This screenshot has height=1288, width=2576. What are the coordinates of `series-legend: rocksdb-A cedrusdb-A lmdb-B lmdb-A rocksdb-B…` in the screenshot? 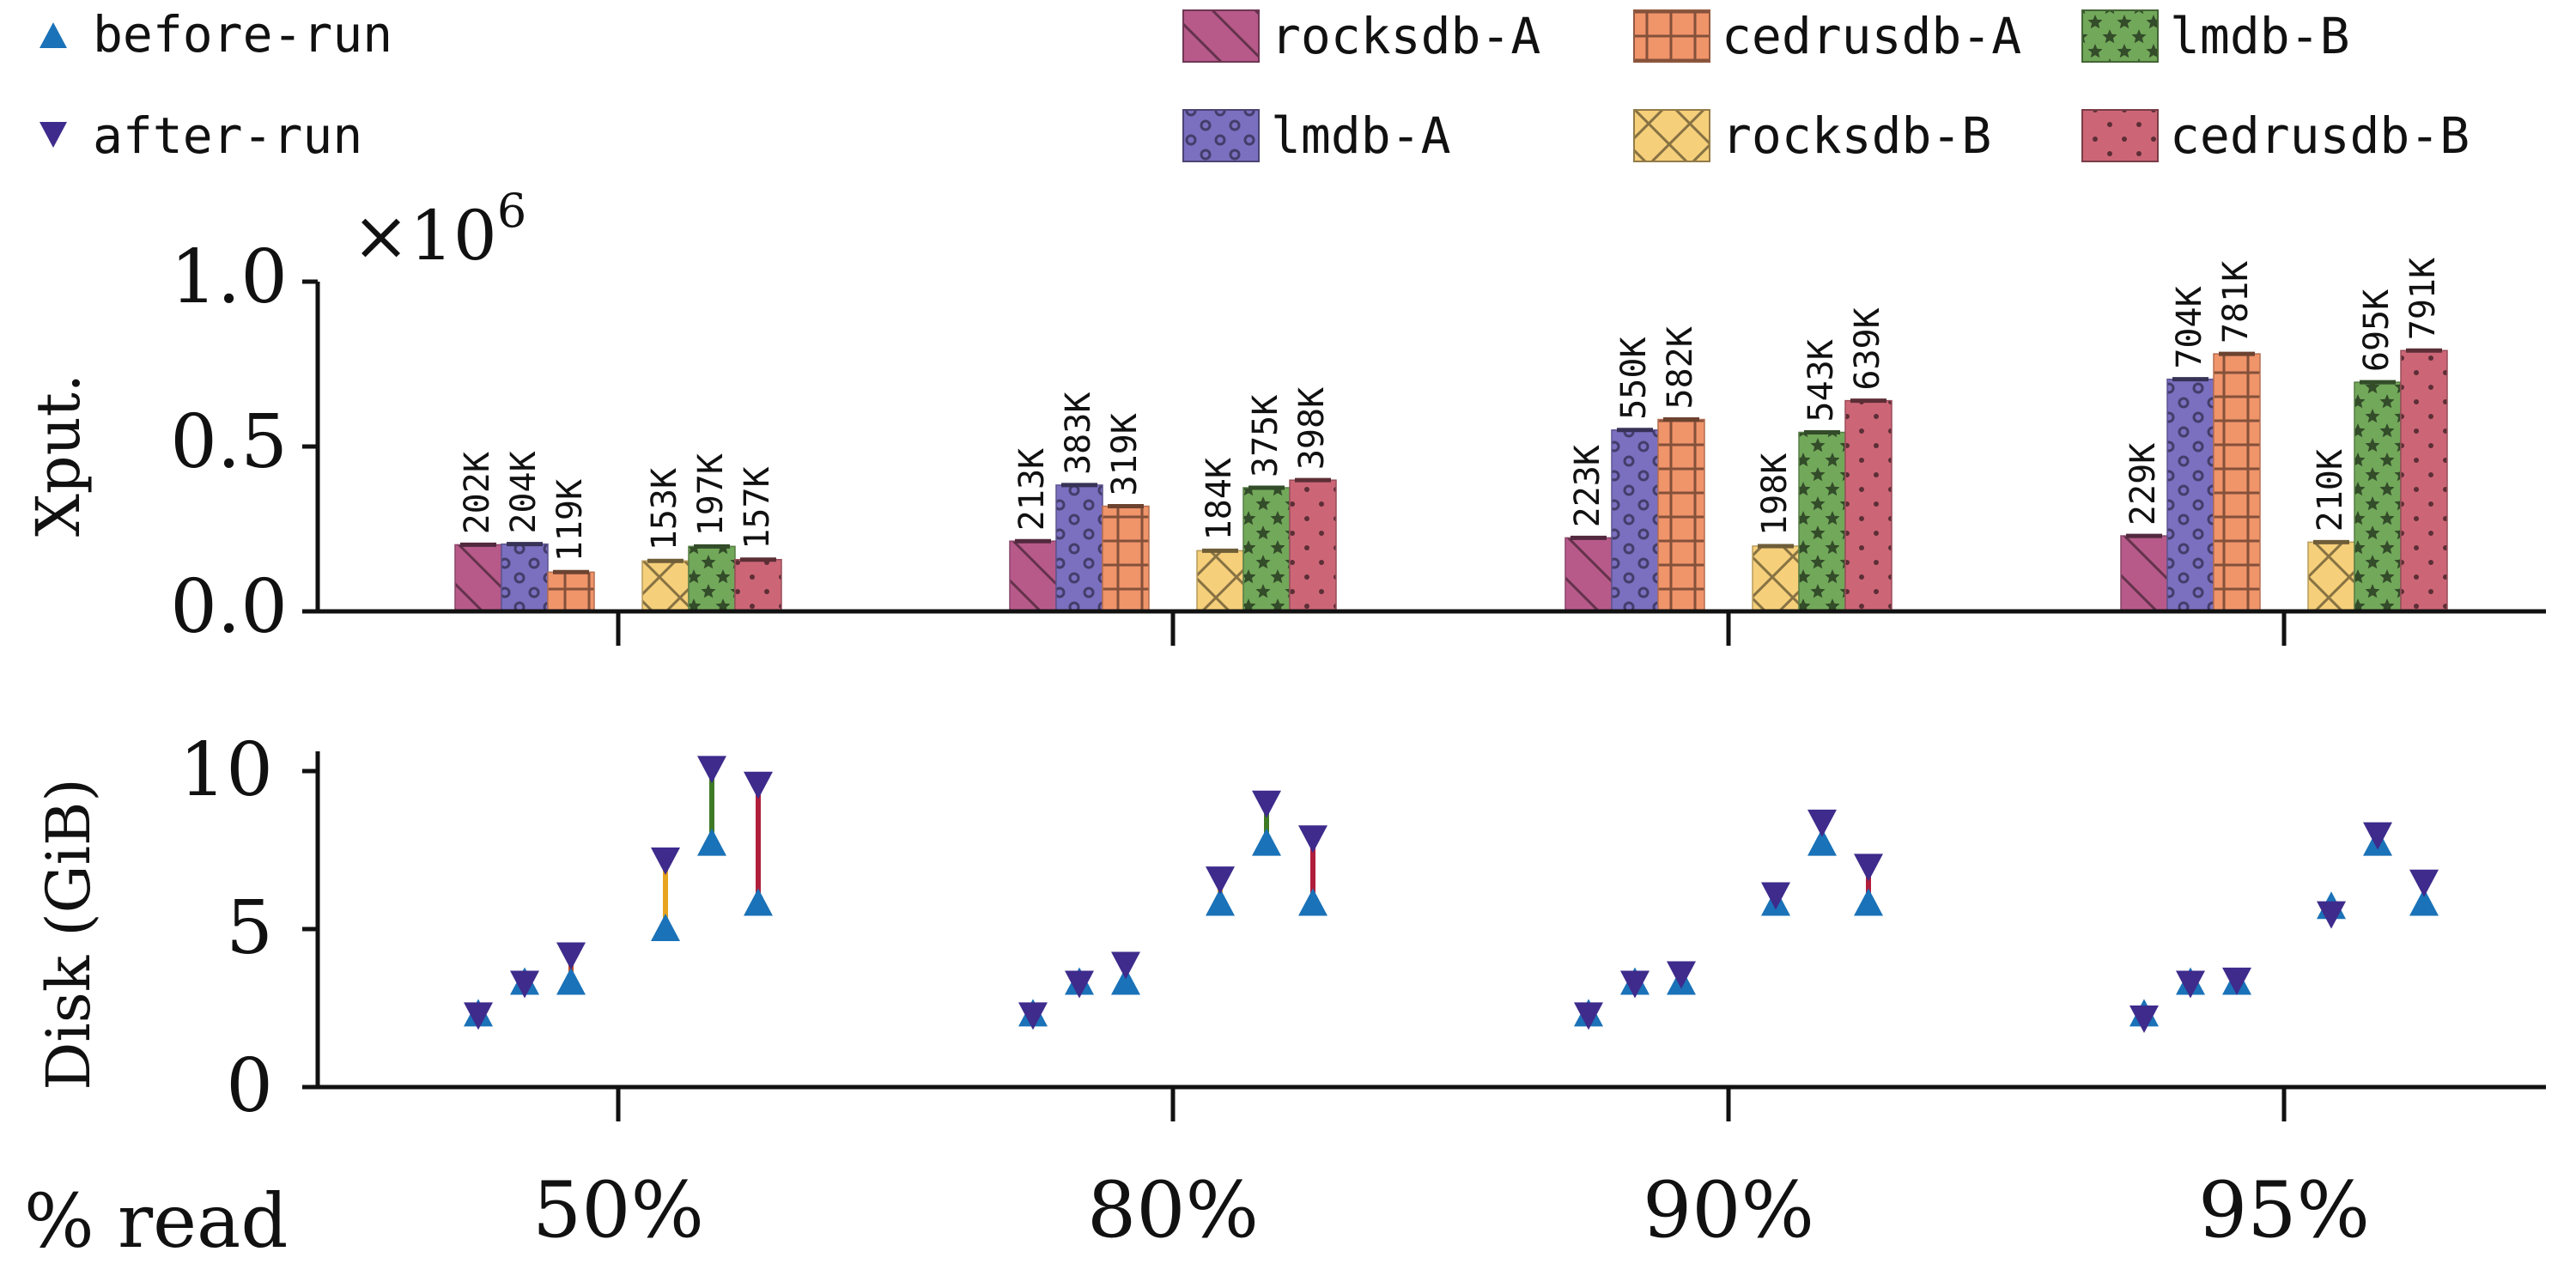 It's located at (1826, 86).